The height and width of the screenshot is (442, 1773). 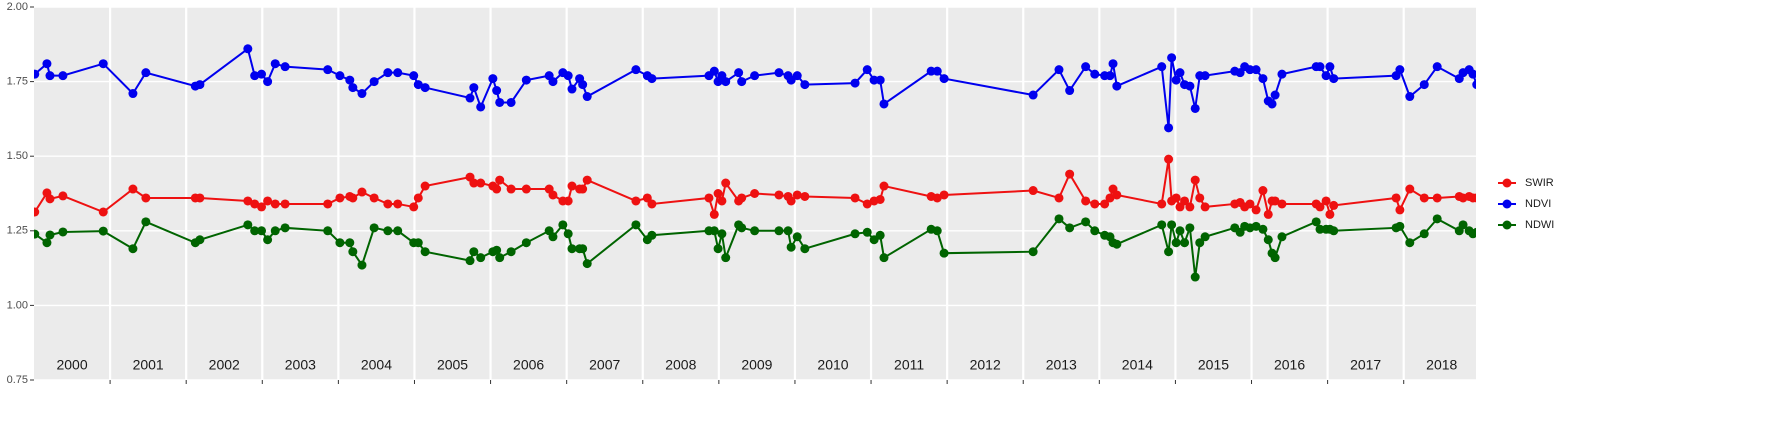 I want to click on year-label: 2005, so click(x=452, y=365).